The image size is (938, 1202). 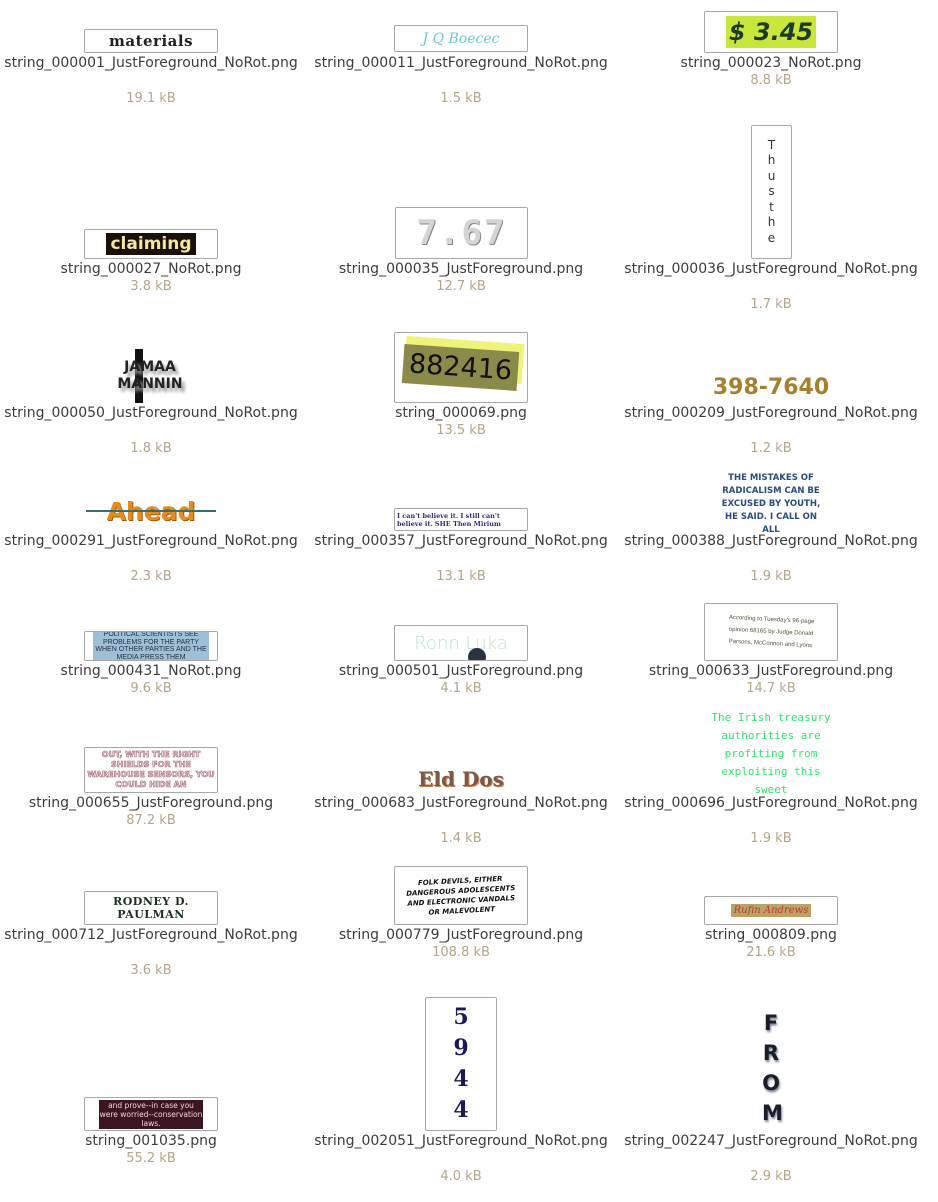 I want to click on thumbnail-text: 7.67, so click(x=461, y=233).